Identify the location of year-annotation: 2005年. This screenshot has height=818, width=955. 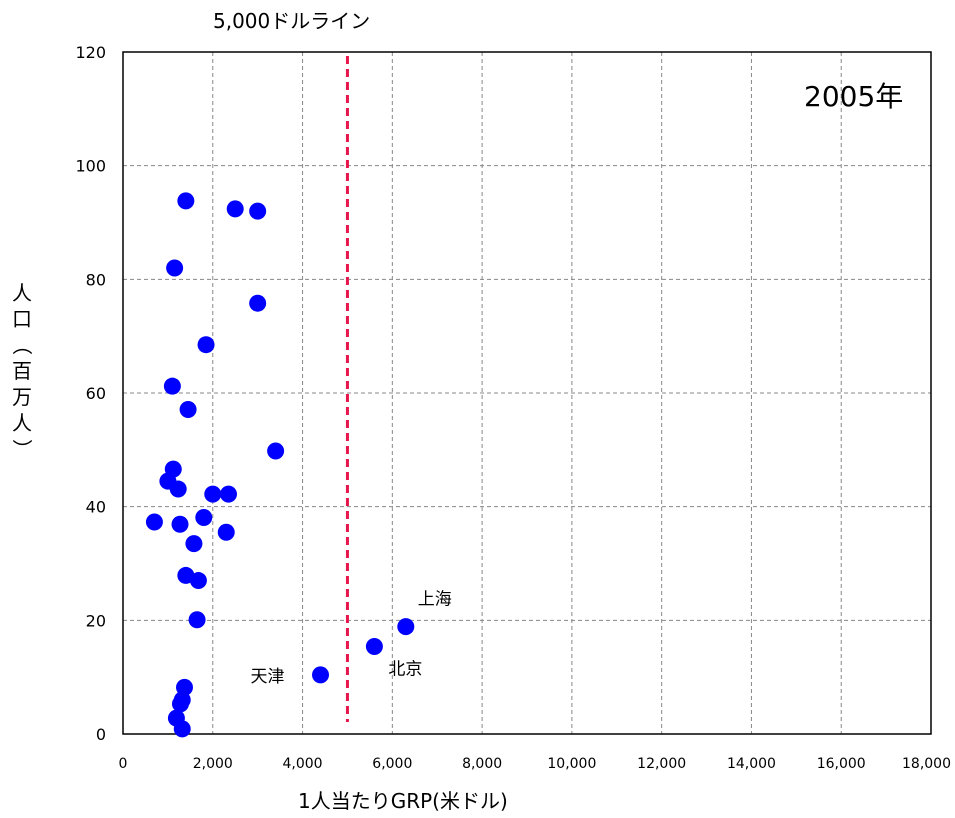
(853, 96).